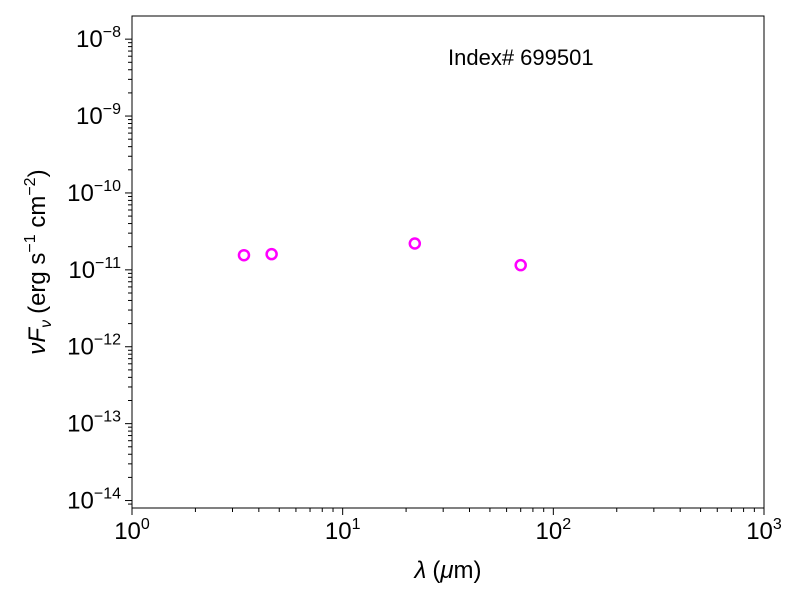 The image size is (800, 600). I want to click on y-tick-exp: −14, so click(107, 494).